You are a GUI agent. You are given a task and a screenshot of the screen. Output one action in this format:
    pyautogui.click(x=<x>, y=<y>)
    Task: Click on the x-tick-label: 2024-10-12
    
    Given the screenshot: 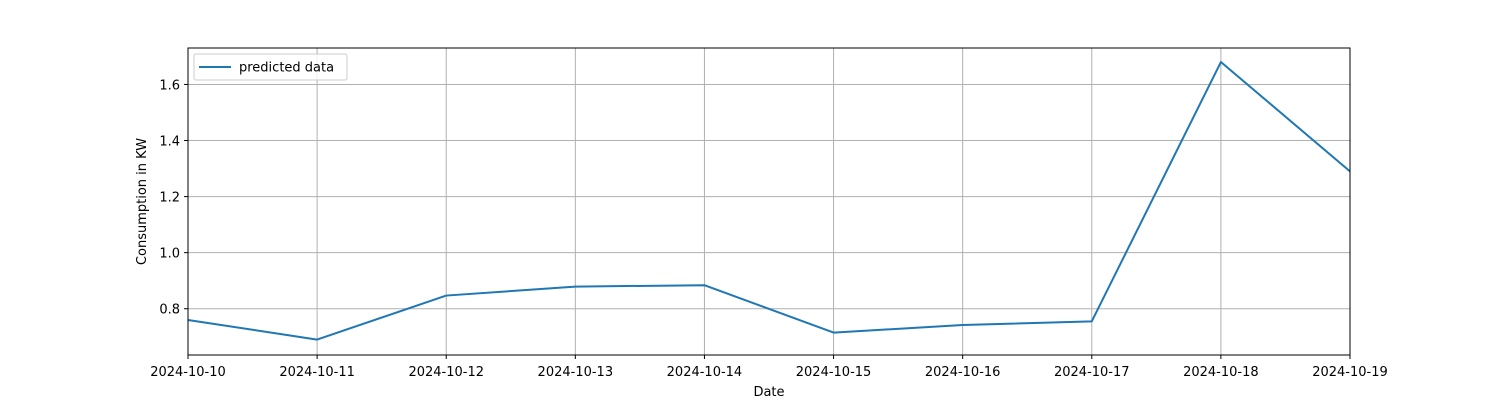 What is the action you would take?
    pyautogui.click(x=446, y=372)
    